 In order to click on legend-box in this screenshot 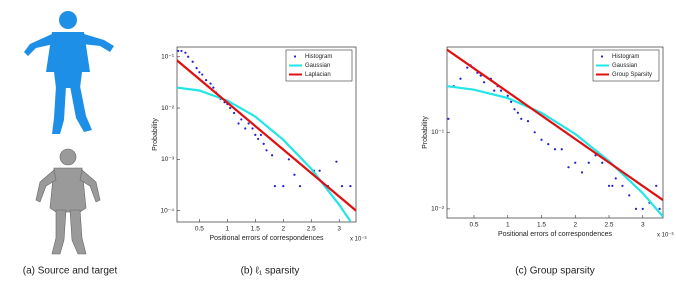, I will do `click(319, 65)`.